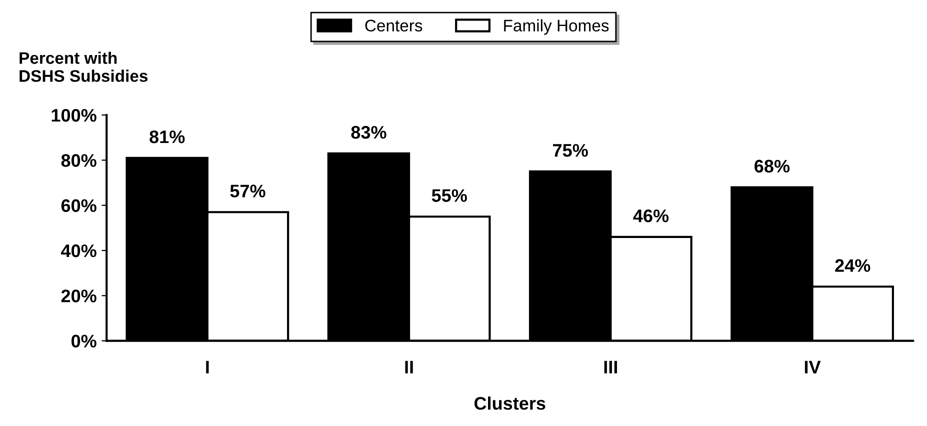  What do you see at coordinates (449, 195) in the screenshot?
I see `data-label: 55%` at bounding box center [449, 195].